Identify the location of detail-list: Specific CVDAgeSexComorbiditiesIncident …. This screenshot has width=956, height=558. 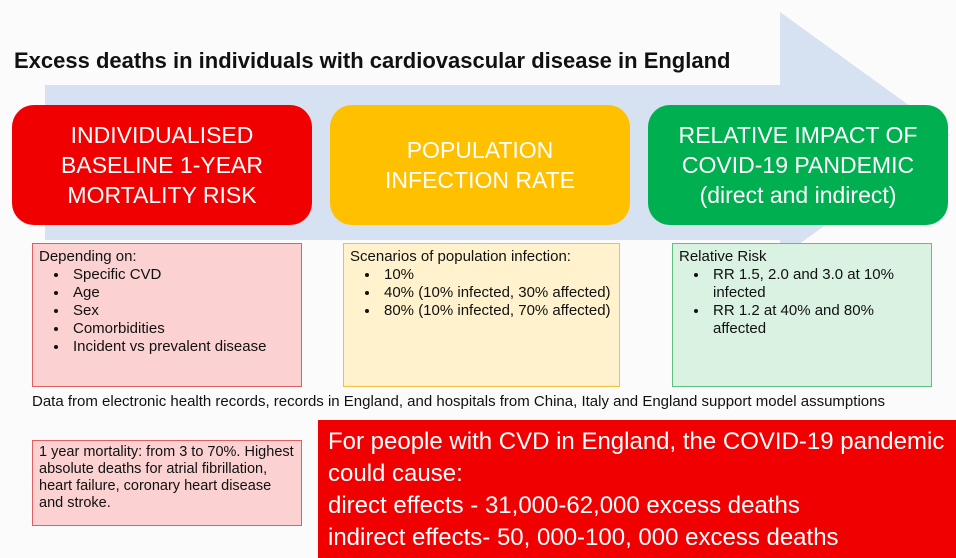
(167, 311).